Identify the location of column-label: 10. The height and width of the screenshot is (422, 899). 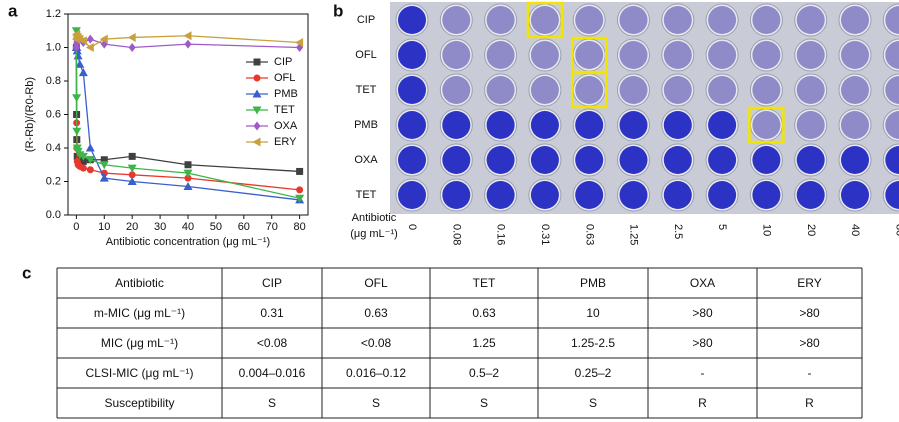
(766, 230).